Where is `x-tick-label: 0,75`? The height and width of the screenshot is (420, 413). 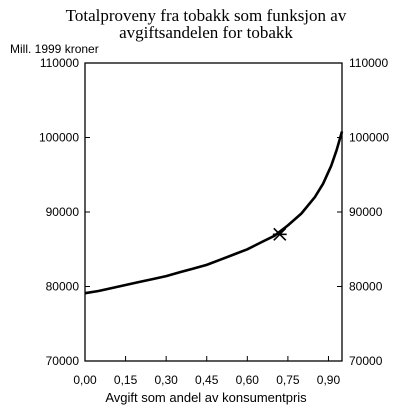 x-tick-label: 0,75 is located at coordinates (288, 380).